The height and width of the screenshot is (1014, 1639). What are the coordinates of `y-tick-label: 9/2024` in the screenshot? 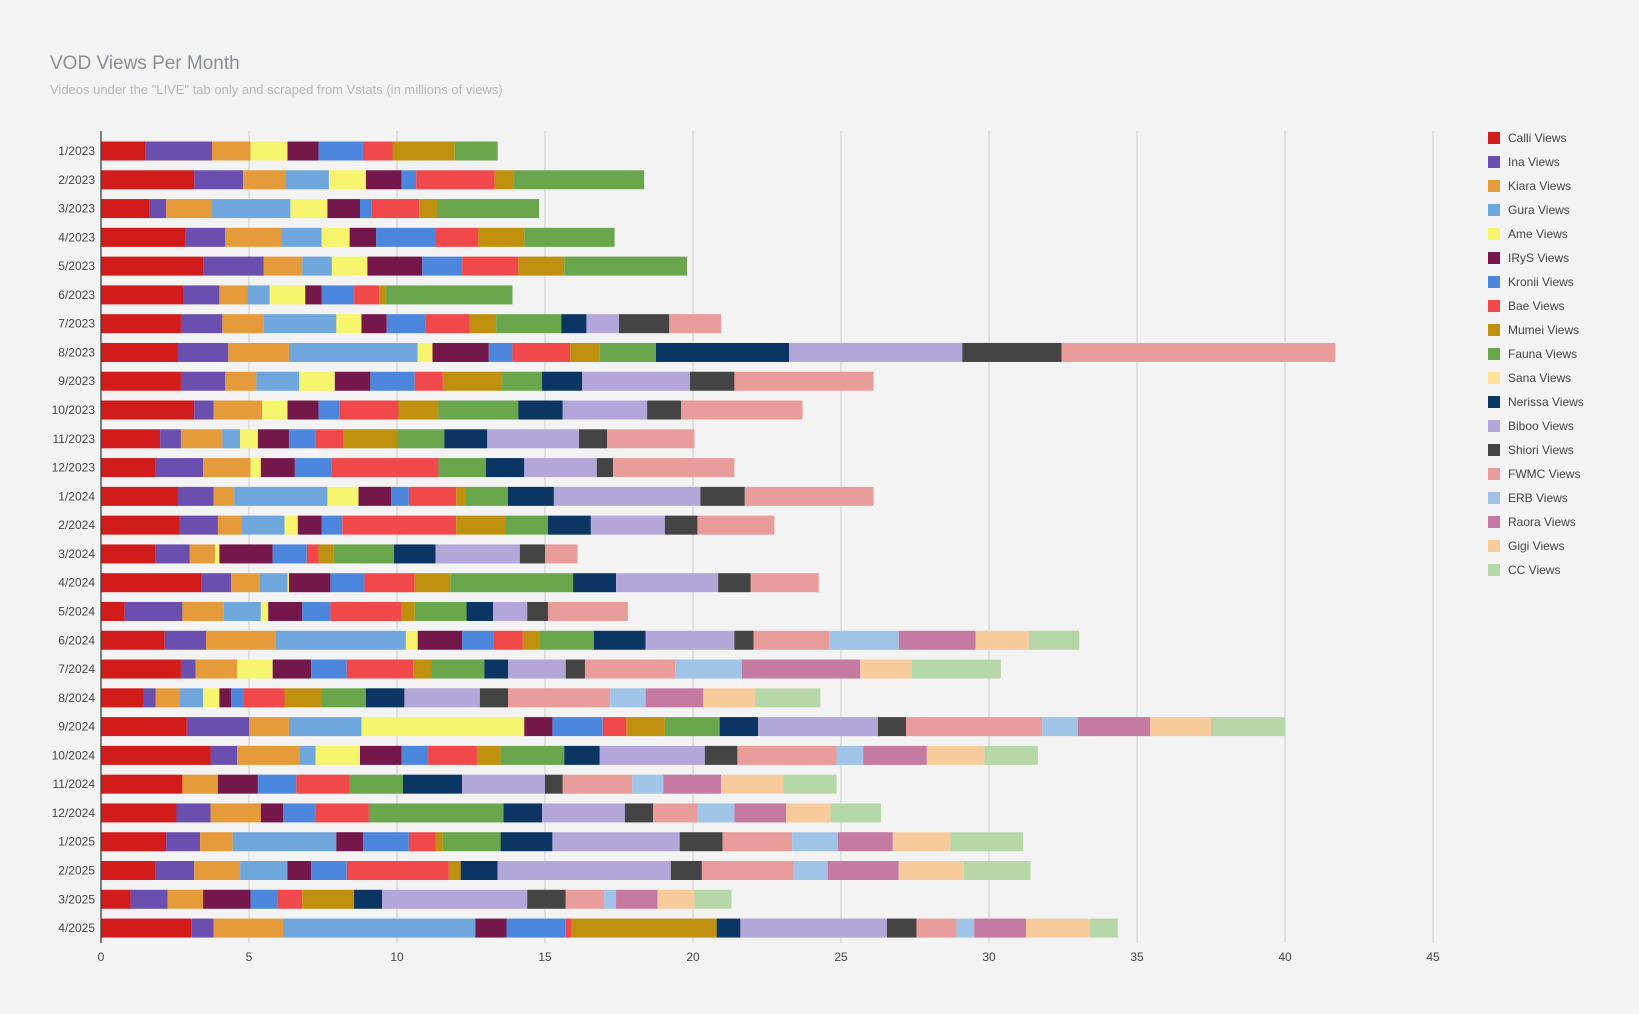 It's located at (76, 727).